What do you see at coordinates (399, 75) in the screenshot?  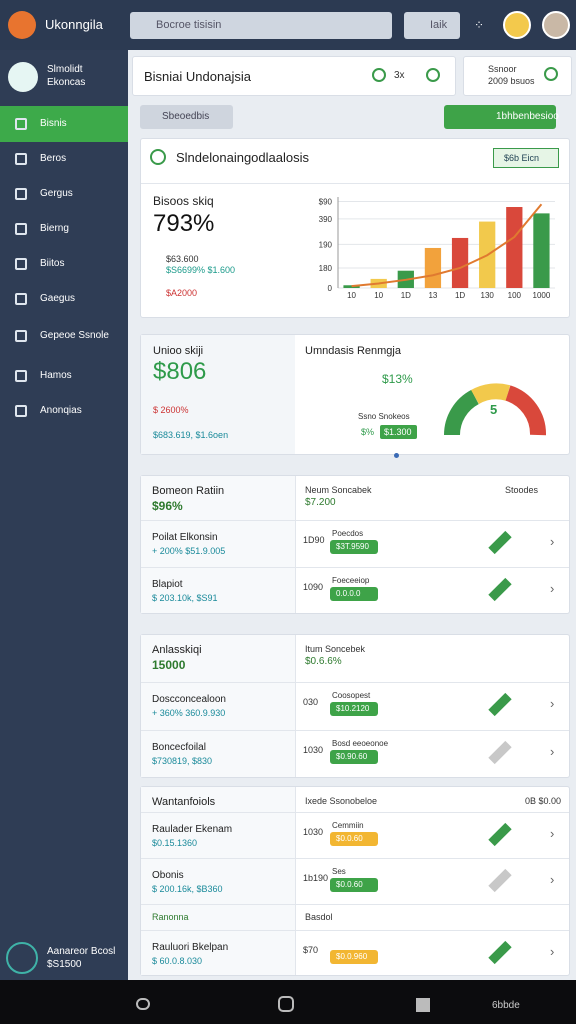 I see `header-stat: 3x` at bounding box center [399, 75].